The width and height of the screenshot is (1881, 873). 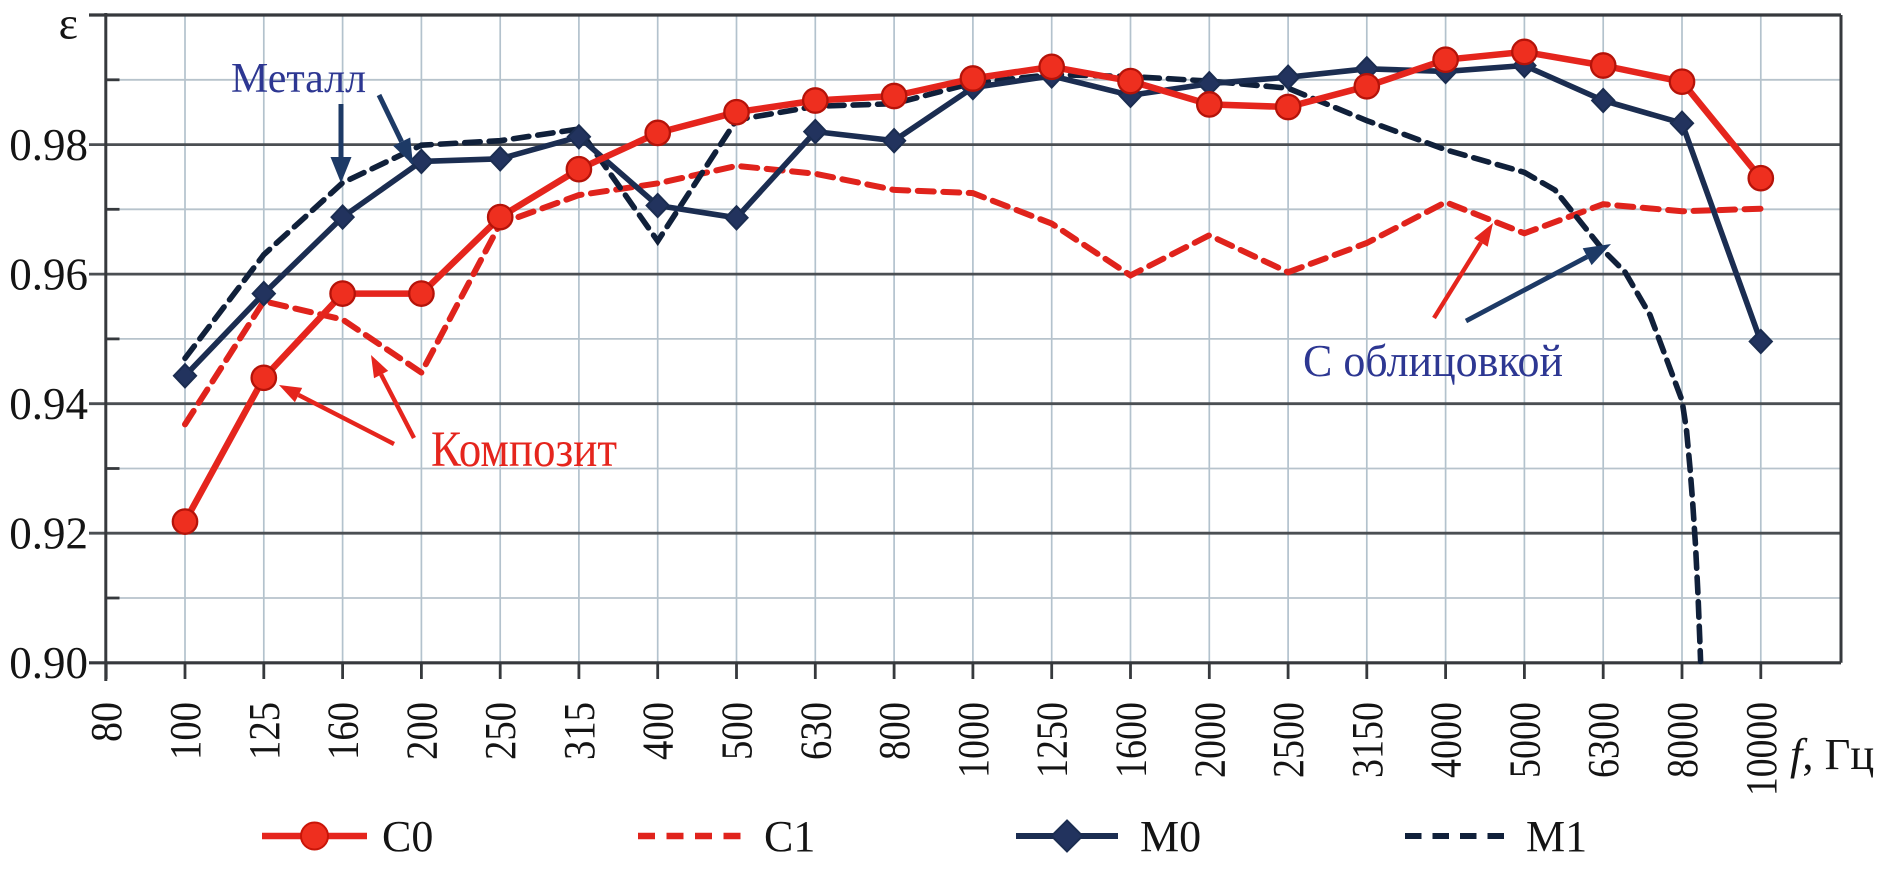 I want to click on svg-text: 2000, so click(x=1209, y=740).